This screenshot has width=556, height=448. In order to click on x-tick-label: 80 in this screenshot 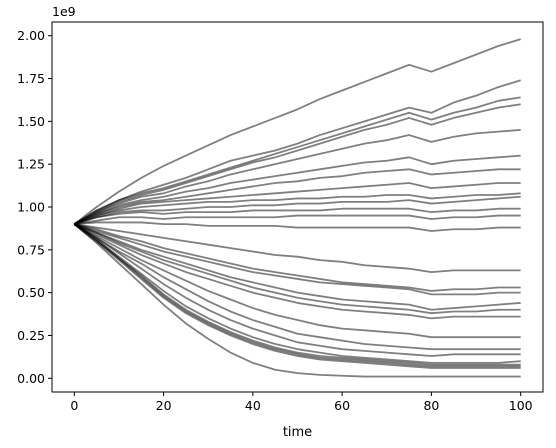, I will do `click(431, 405)`.